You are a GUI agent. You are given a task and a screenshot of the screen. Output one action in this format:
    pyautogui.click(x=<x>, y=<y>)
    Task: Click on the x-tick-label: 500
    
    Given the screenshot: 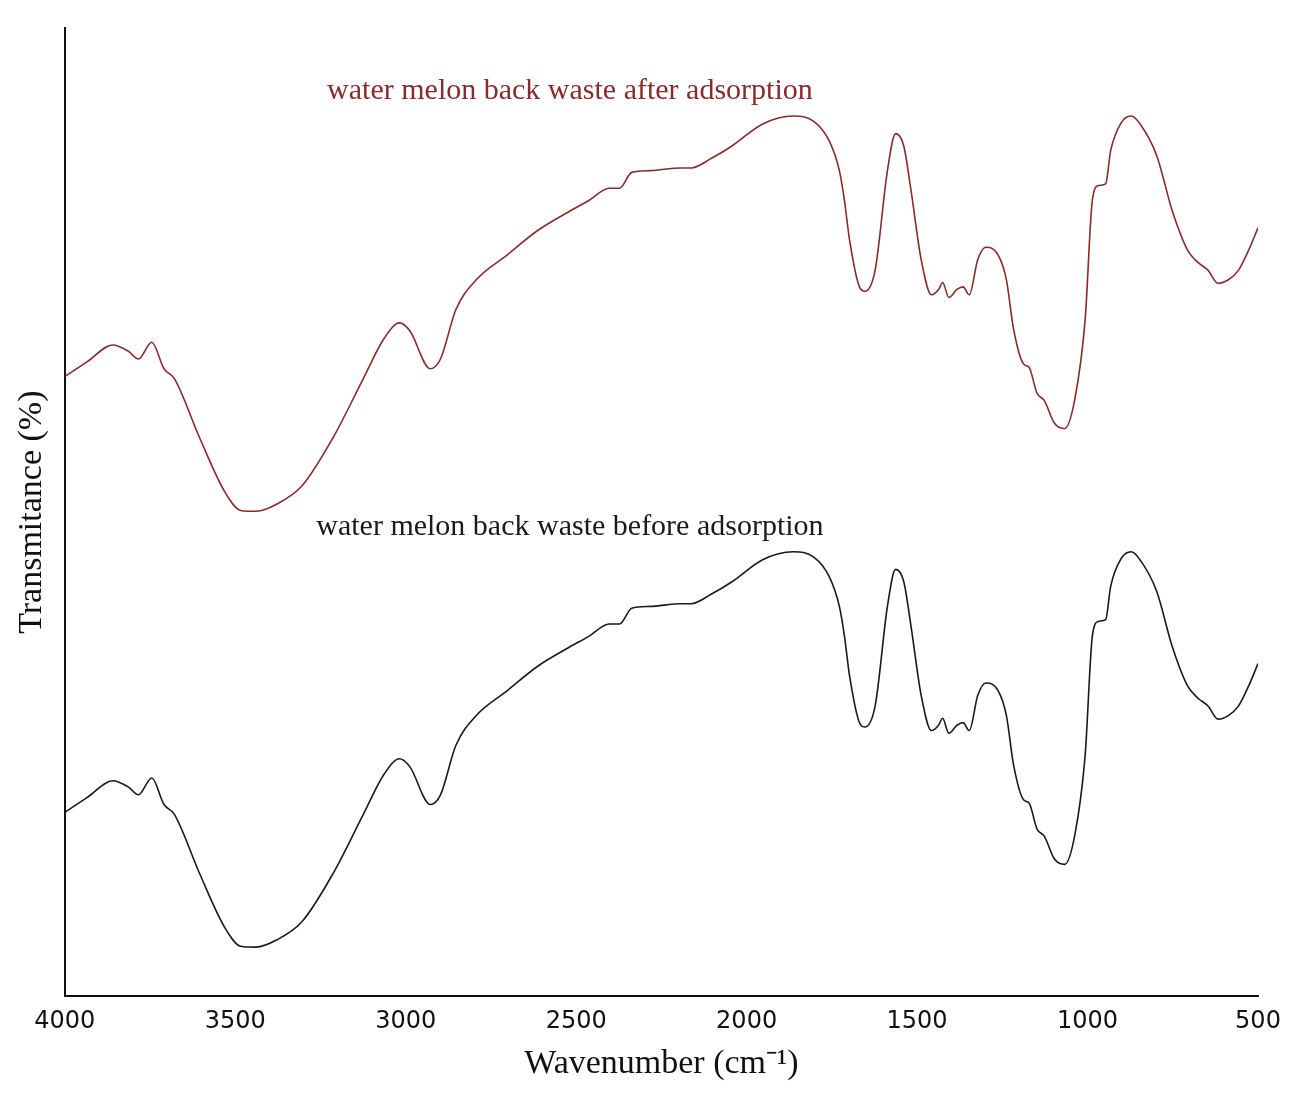 What is the action you would take?
    pyautogui.click(x=1258, y=1020)
    